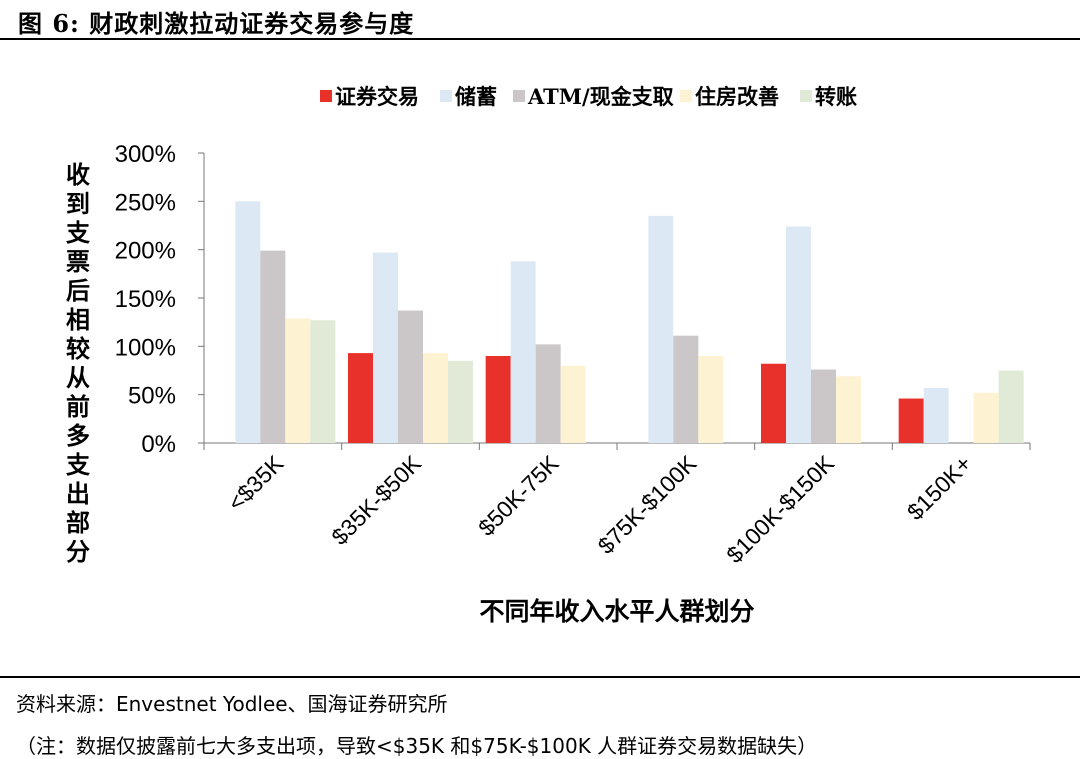 This screenshot has width=1080, height=759. Describe the element at coordinates (836, 96) in the screenshot. I see `legend-label: 转账` at that location.